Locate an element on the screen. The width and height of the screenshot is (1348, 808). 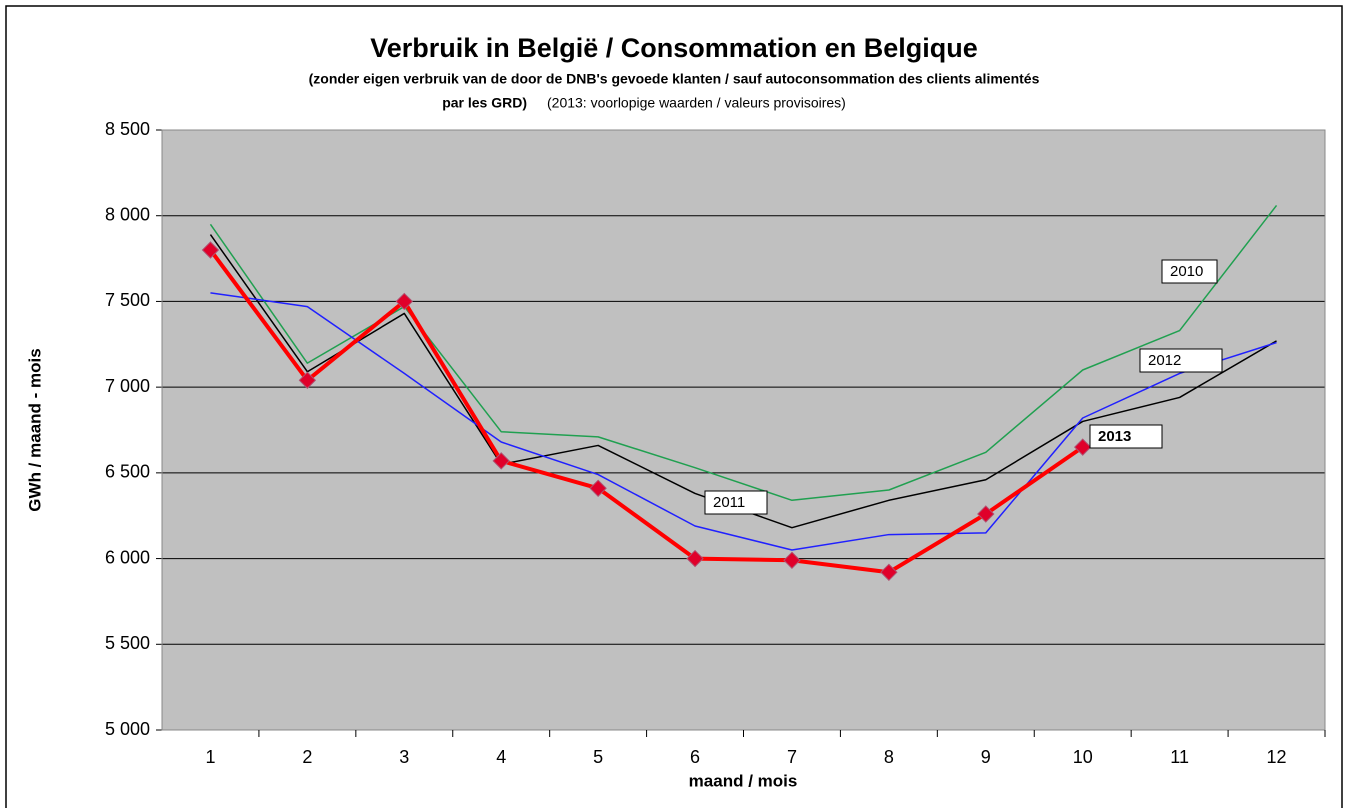
x-tick-label: 7 is located at coordinates (792, 757).